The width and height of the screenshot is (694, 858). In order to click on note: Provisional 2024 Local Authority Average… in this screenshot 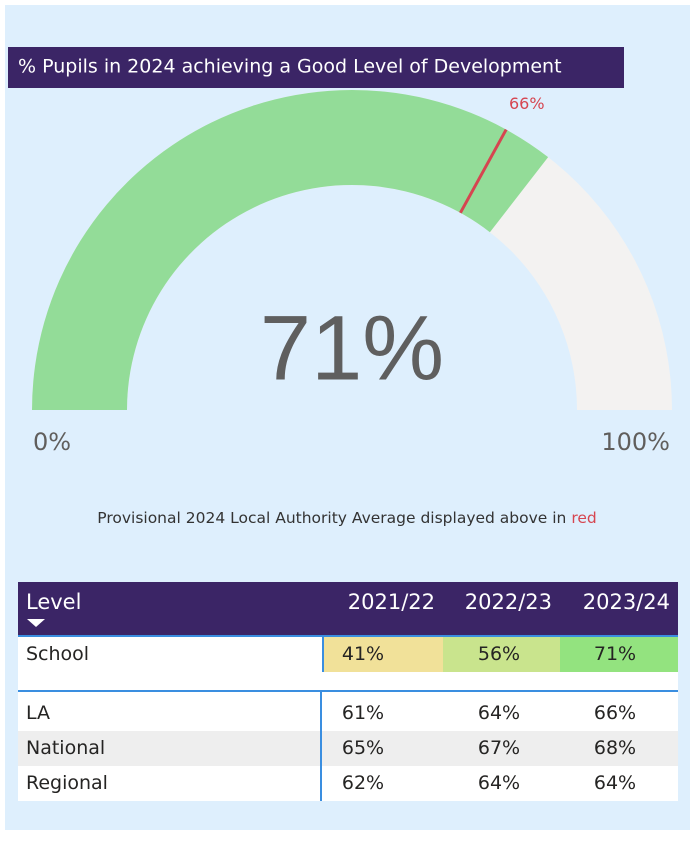, I will do `click(346, 518)`.